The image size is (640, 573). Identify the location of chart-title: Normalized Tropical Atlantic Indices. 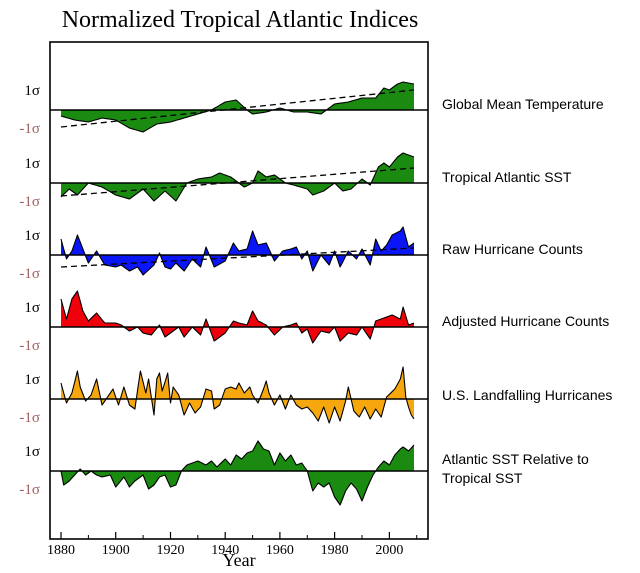
(240, 20).